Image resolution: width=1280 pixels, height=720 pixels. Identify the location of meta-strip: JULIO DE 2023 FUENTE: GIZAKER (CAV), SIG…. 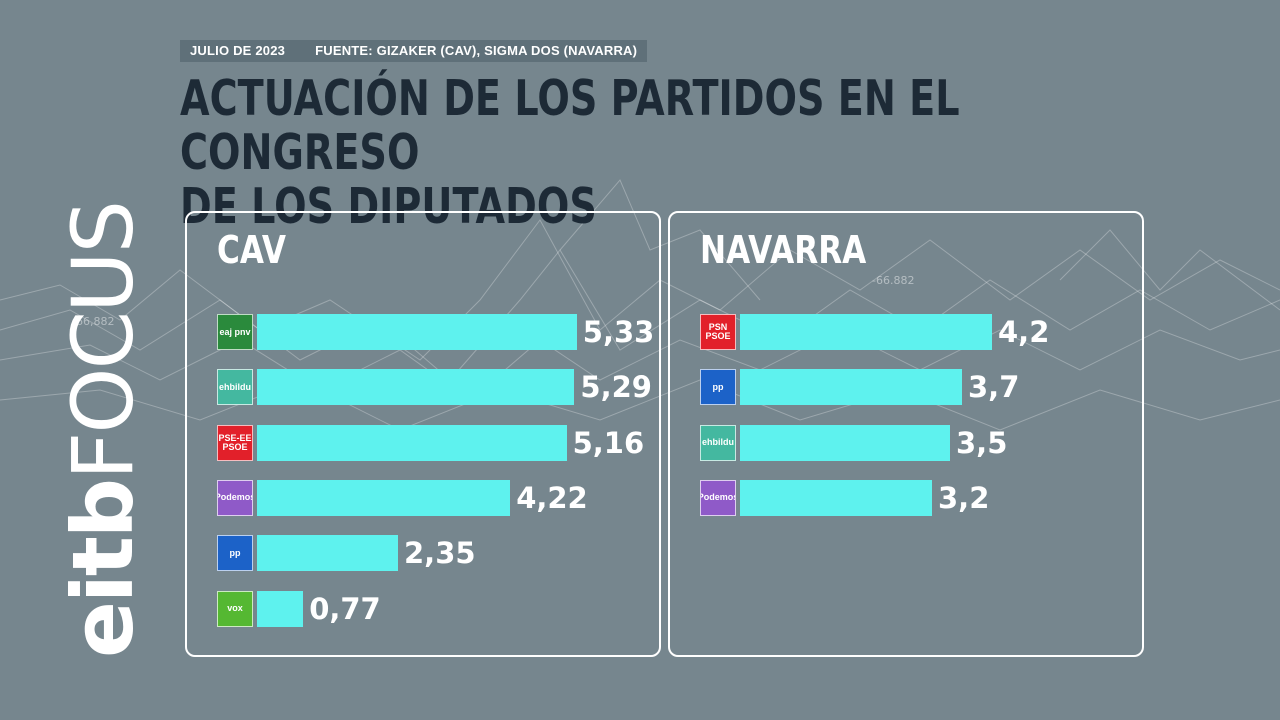
(414, 51).